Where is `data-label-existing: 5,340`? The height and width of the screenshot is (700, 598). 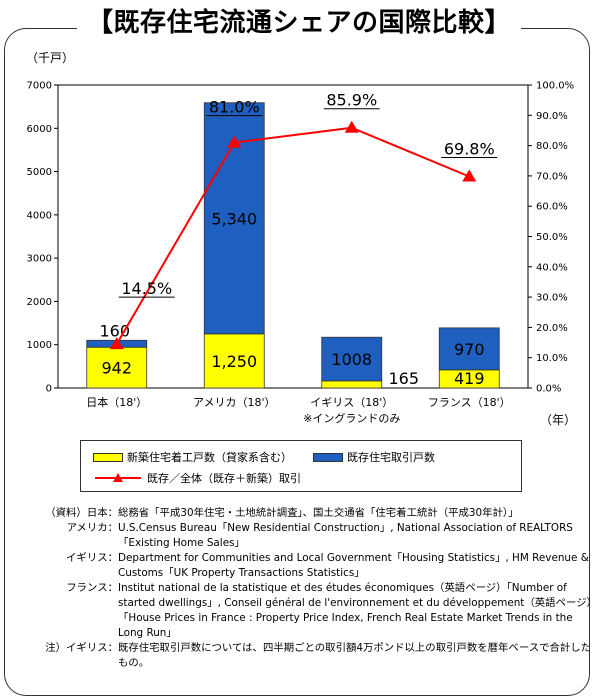
data-label-existing: 5,340 is located at coordinates (234, 218).